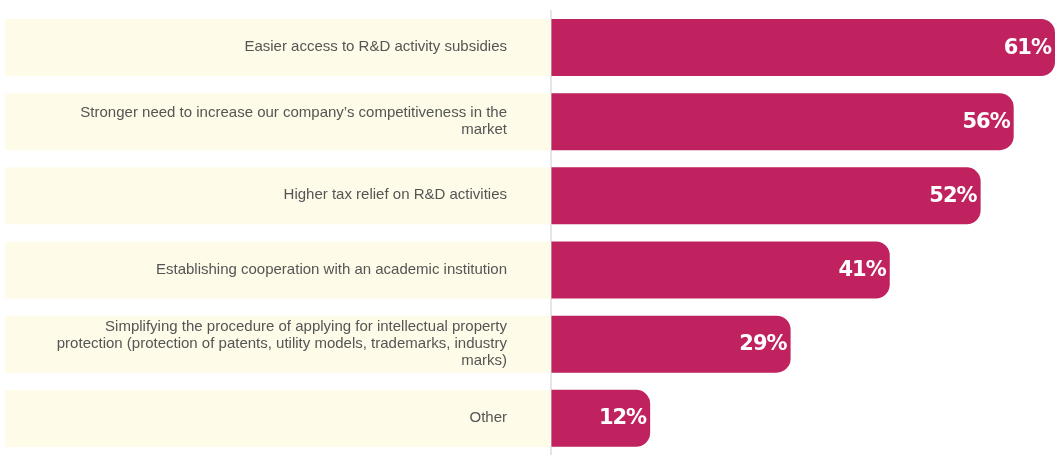 This screenshot has width=1059, height=457. Describe the element at coordinates (331, 268) in the screenshot. I see `y-tick-label: Establishing cooperation with an academic institution` at that location.